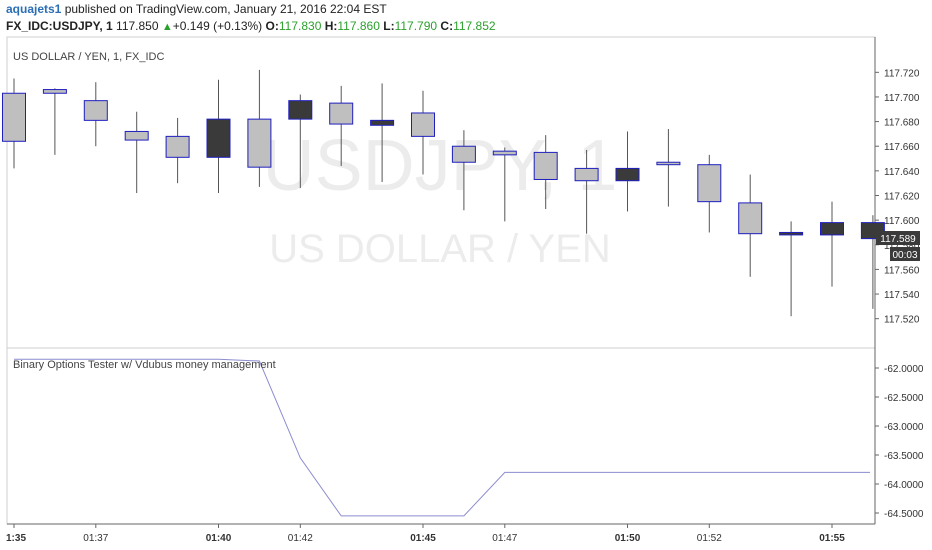 This screenshot has height=550, width=932. What do you see at coordinates (440, 166) in the screenshot?
I see `watermark-symbol: USDJPY, 1` at bounding box center [440, 166].